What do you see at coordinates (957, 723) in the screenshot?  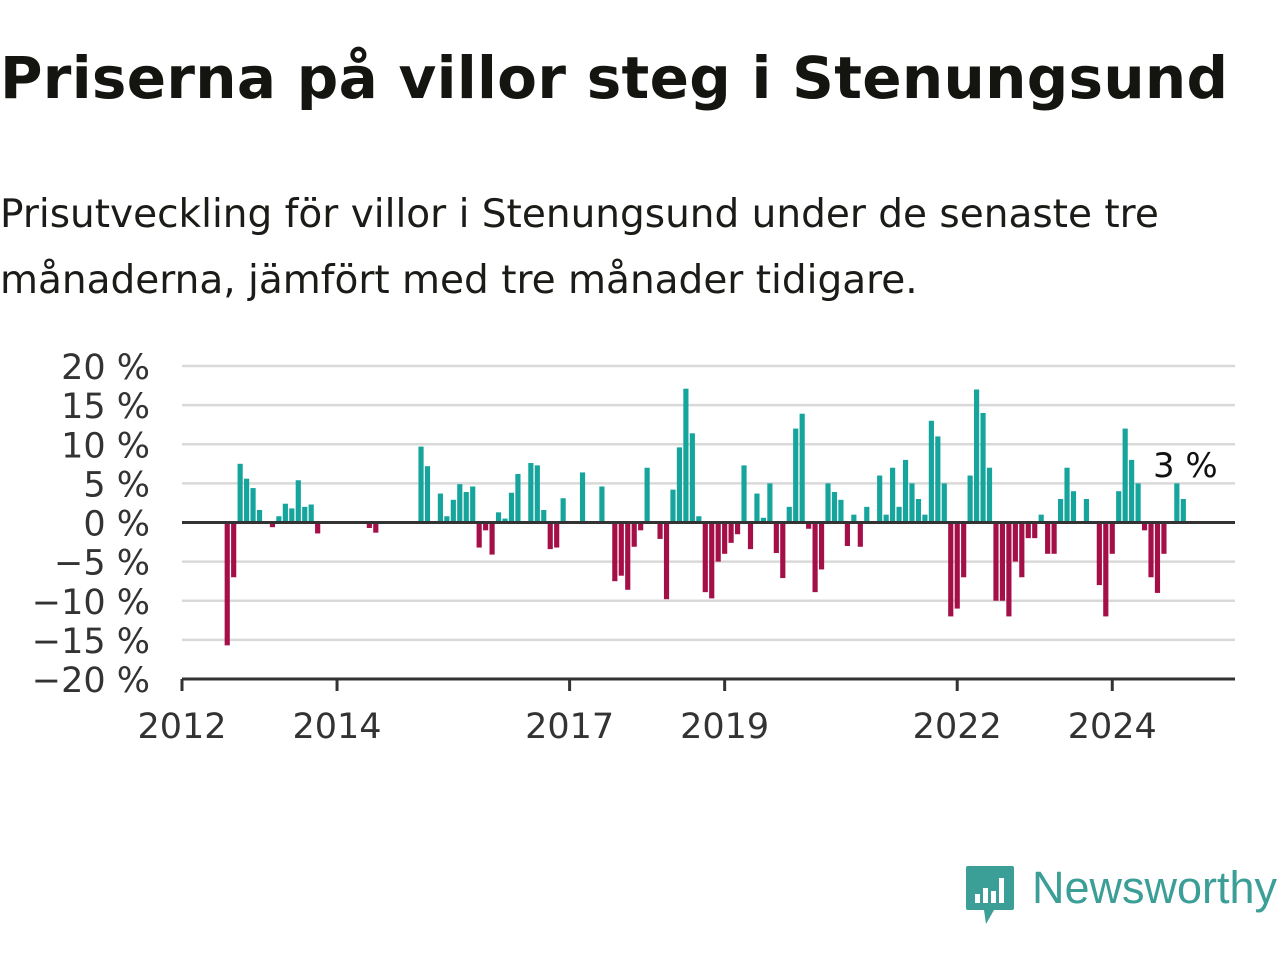 I see `x-tick-label: 2022` at bounding box center [957, 723].